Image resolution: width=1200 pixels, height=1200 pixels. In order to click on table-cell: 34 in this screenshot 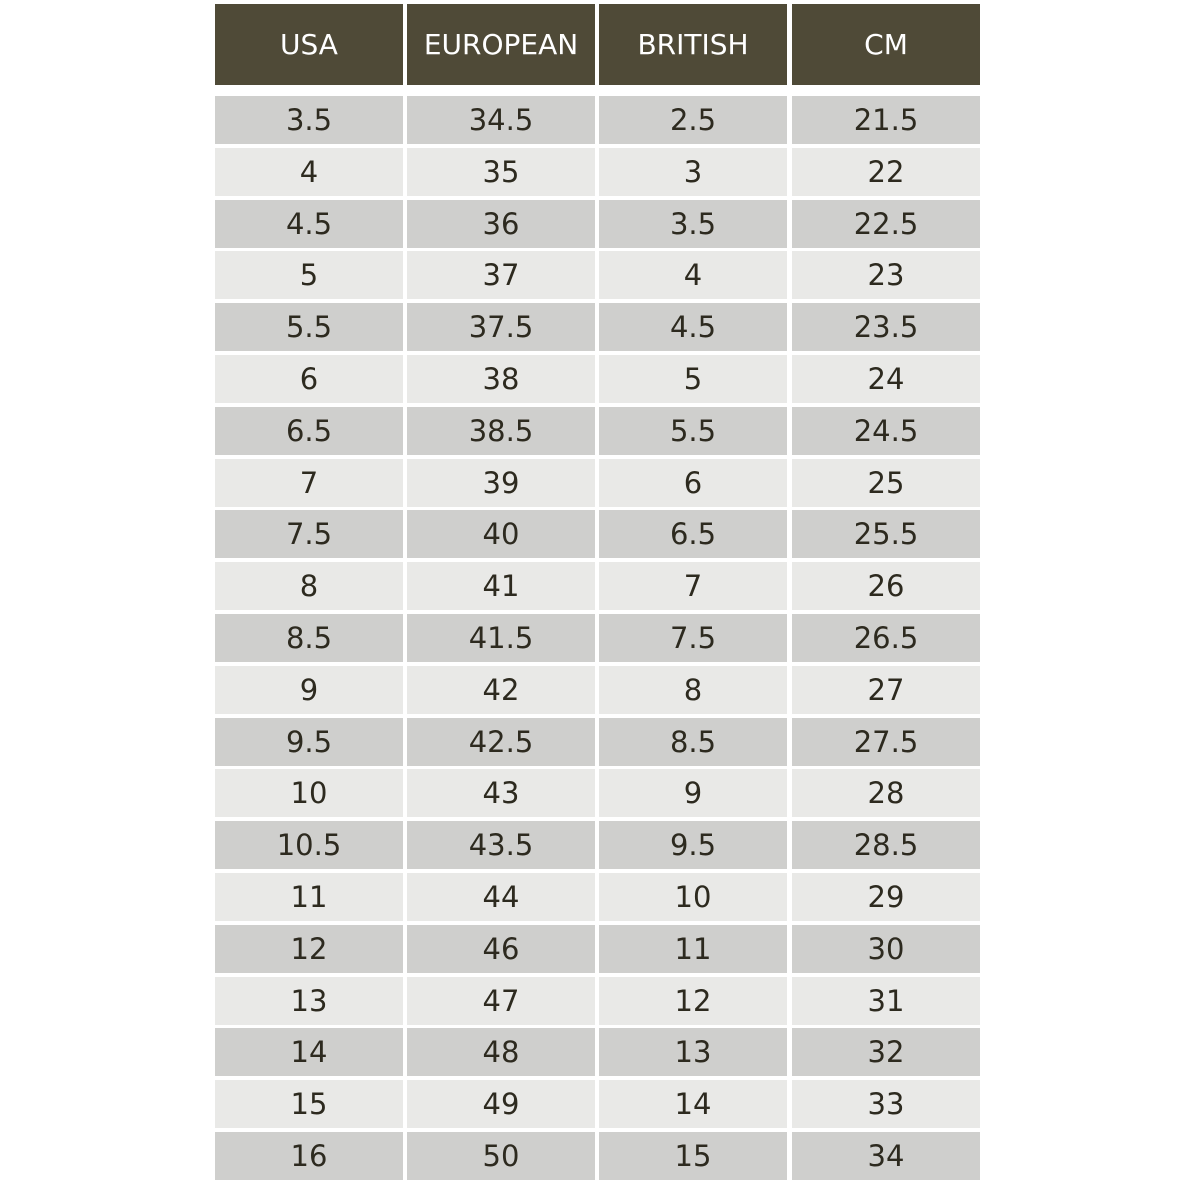, I will do `click(886, 1156)`.